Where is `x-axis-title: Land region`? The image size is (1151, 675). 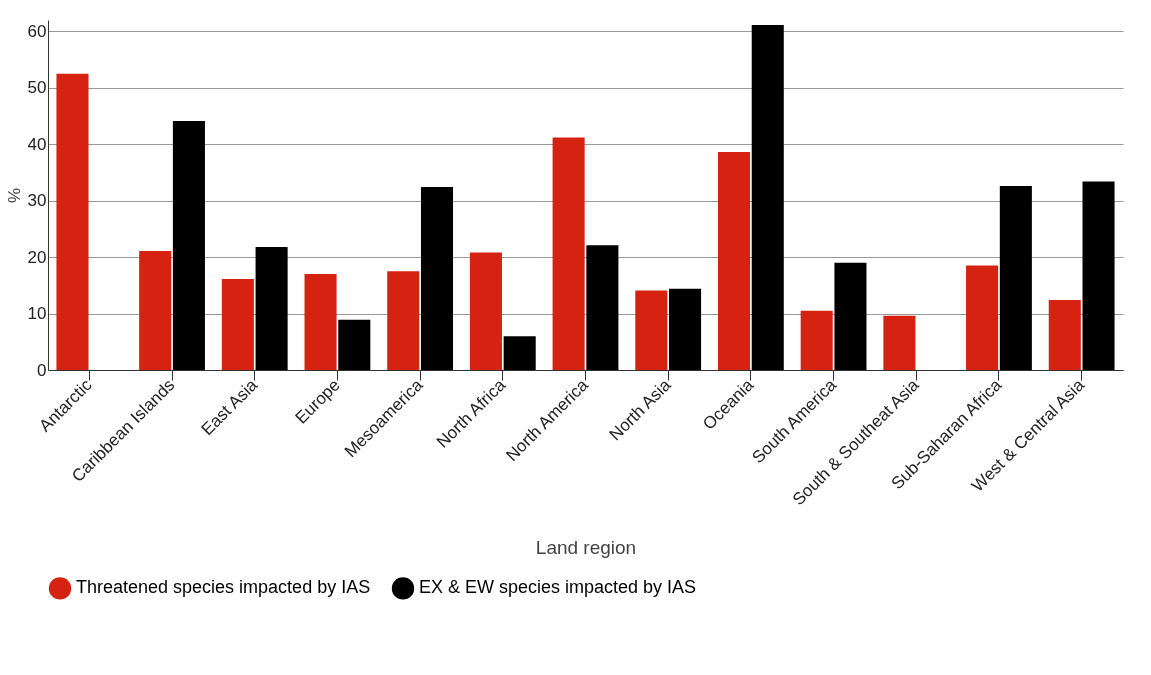 x-axis-title: Land region is located at coordinates (586, 548).